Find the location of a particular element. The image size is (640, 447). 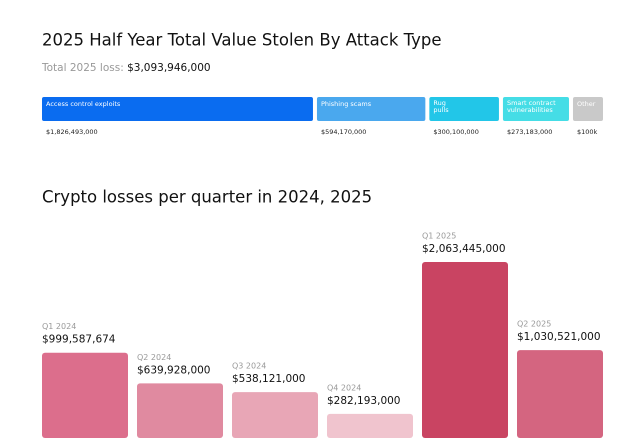

value-label: $100k is located at coordinates (587, 132).